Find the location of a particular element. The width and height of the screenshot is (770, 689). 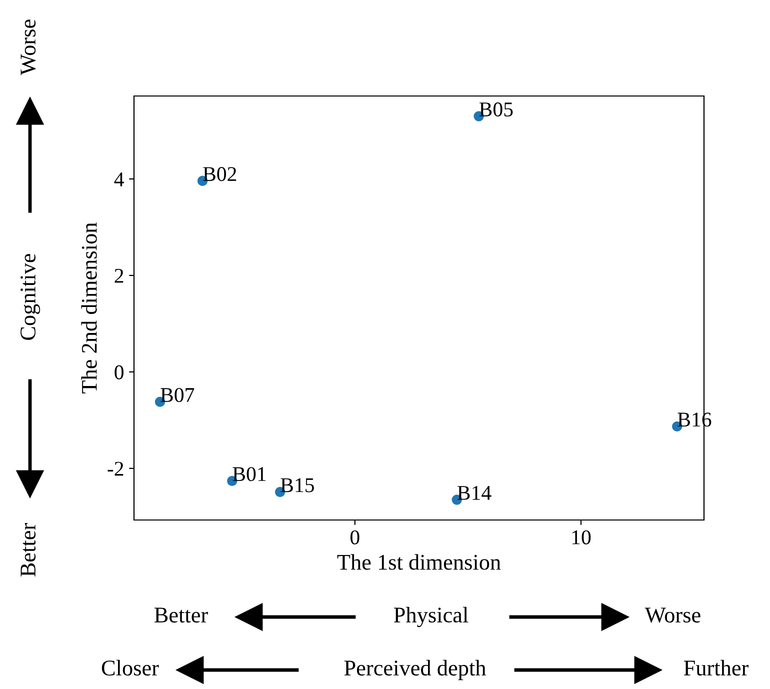

text: Cognitive is located at coordinates (30, 297).